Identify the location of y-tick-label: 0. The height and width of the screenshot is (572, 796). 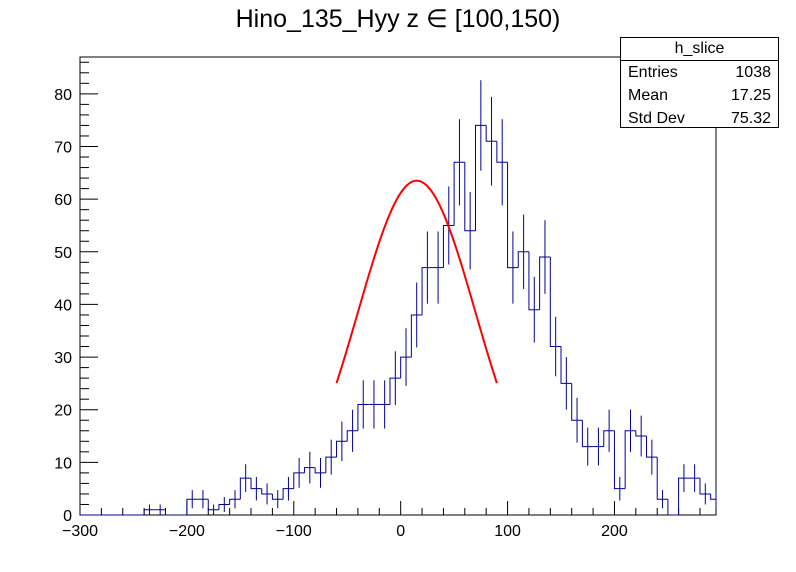
(67, 516).